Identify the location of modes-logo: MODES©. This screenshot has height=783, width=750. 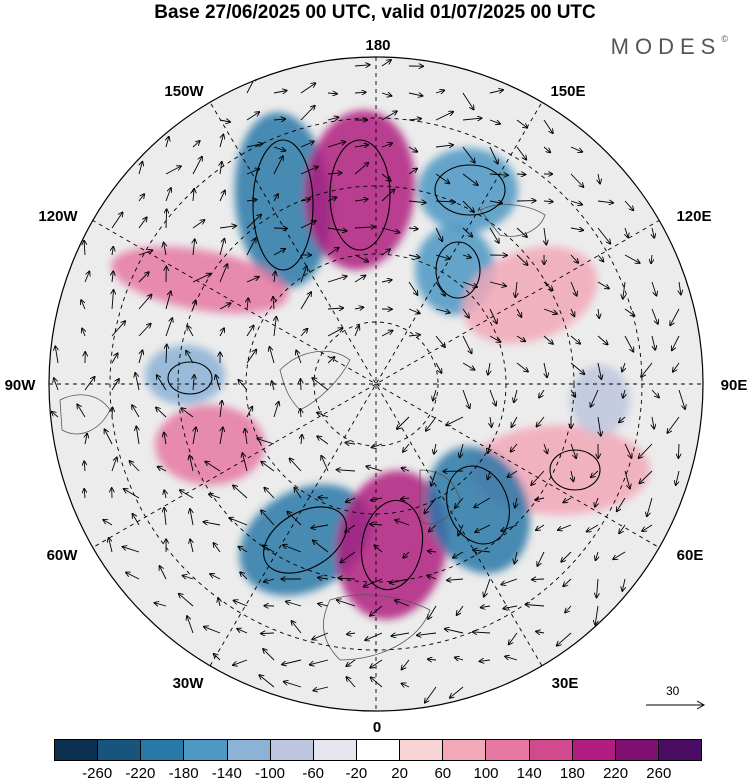
(669, 46).